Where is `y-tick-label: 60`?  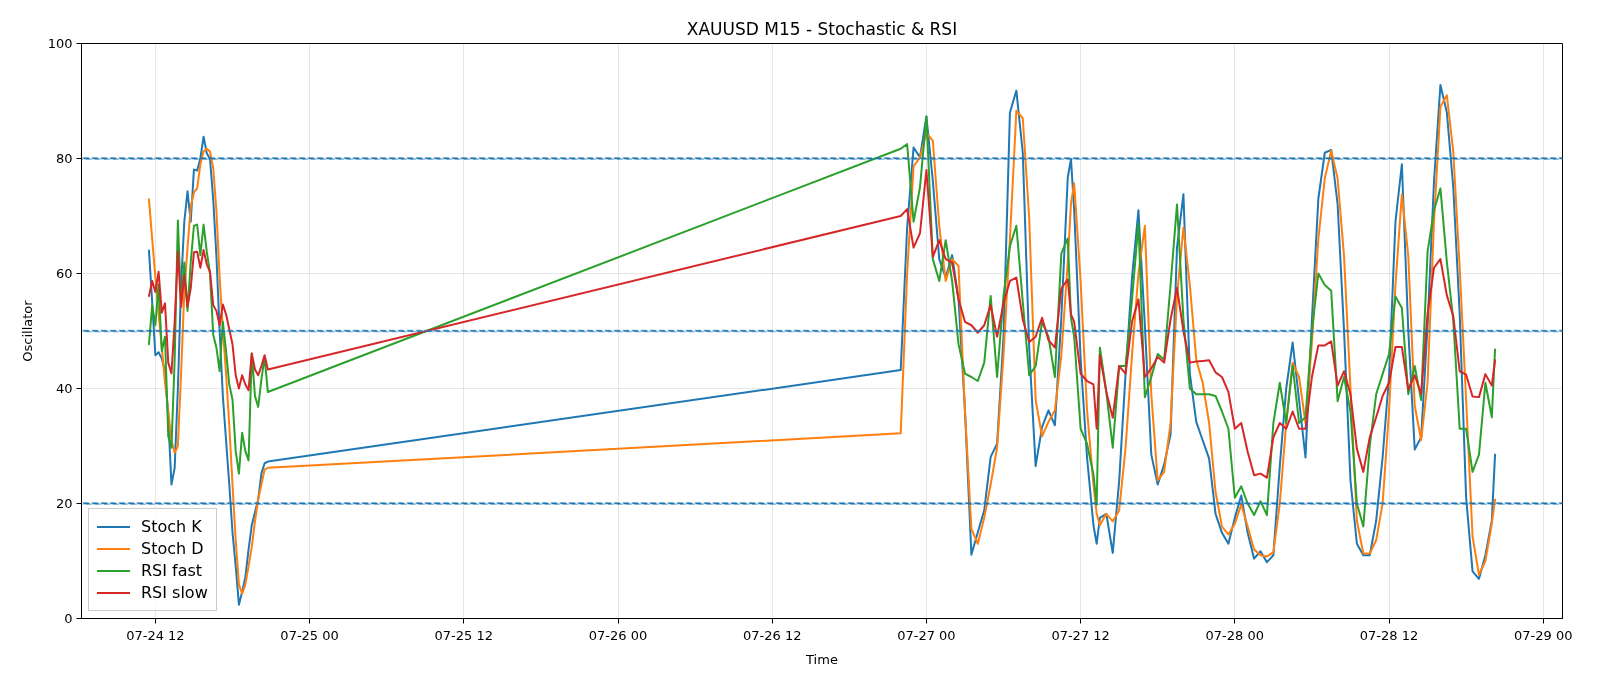 y-tick-label: 60 is located at coordinates (64, 273).